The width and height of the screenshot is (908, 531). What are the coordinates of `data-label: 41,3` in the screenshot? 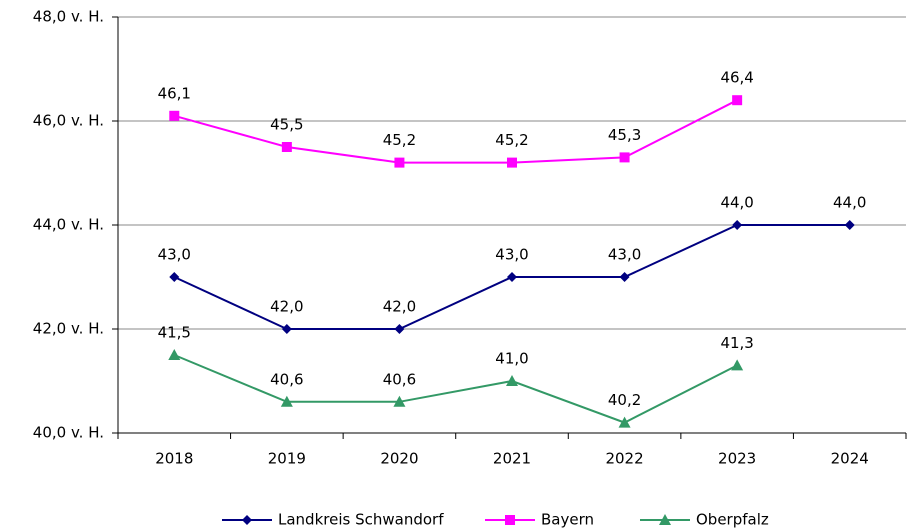 It's located at (736, 343).